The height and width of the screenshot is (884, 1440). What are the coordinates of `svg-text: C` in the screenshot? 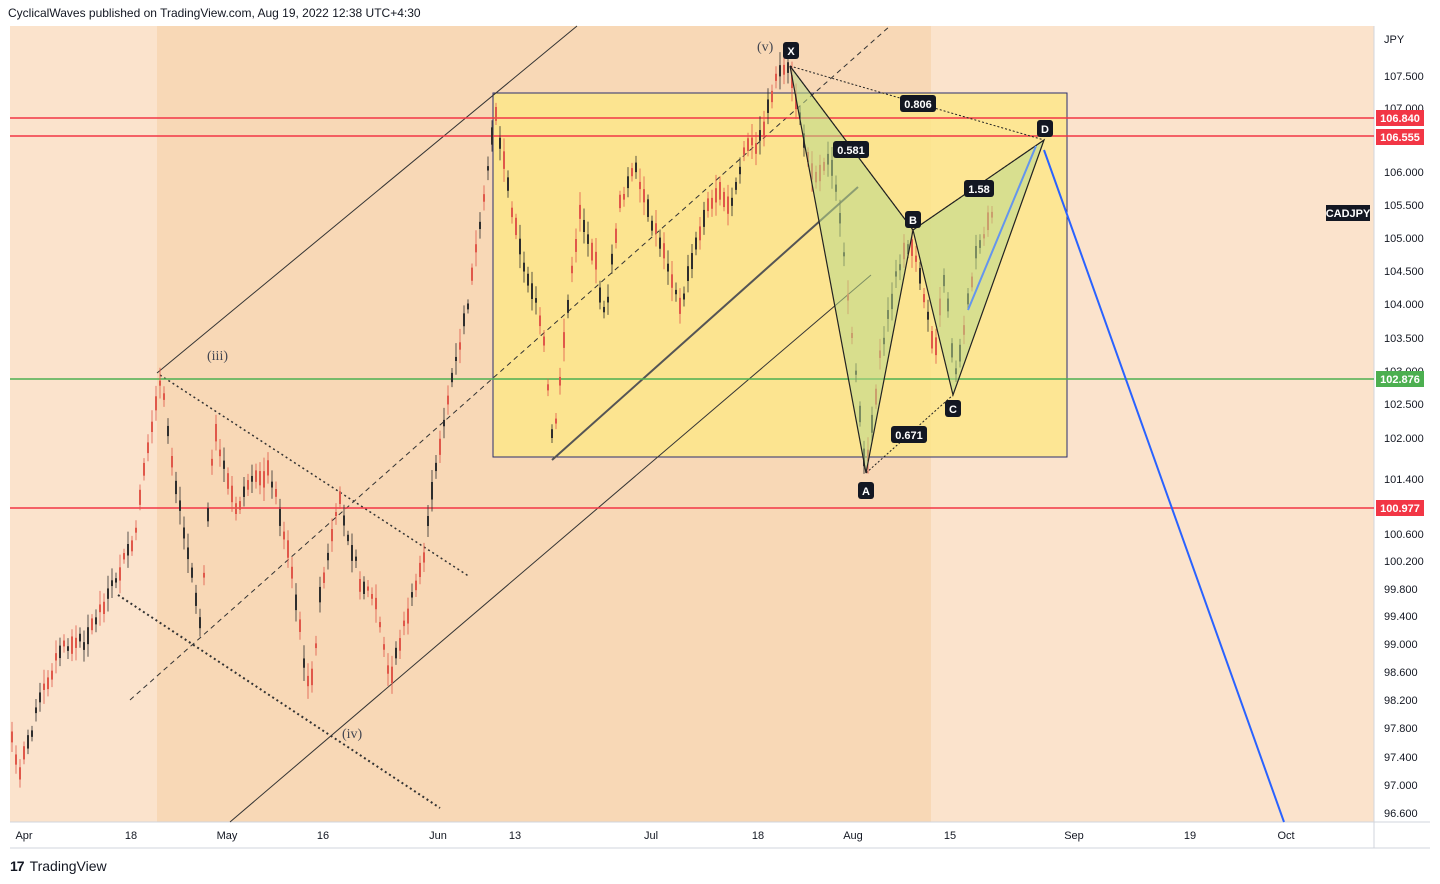 It's located at (953, 410).